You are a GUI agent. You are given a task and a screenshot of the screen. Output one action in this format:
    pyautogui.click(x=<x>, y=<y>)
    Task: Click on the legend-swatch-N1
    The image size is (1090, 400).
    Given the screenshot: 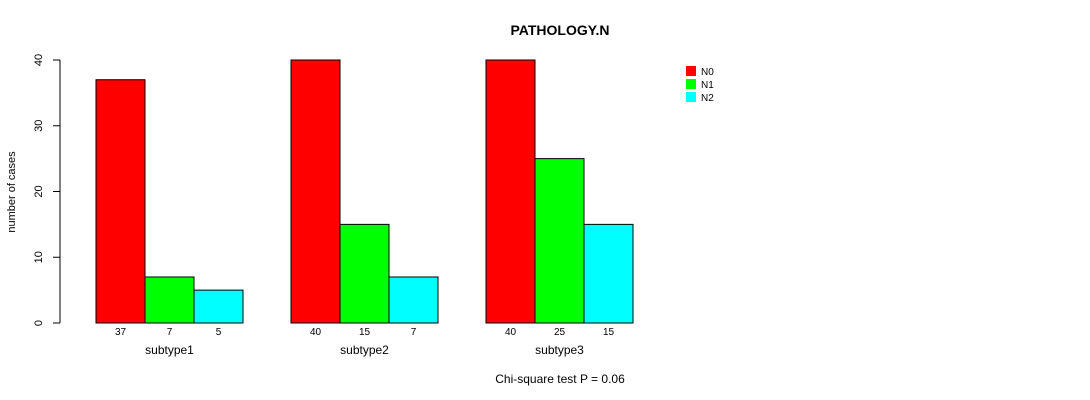 What is the action you would take?
    pyautogui.click(x=691, y=84)
    